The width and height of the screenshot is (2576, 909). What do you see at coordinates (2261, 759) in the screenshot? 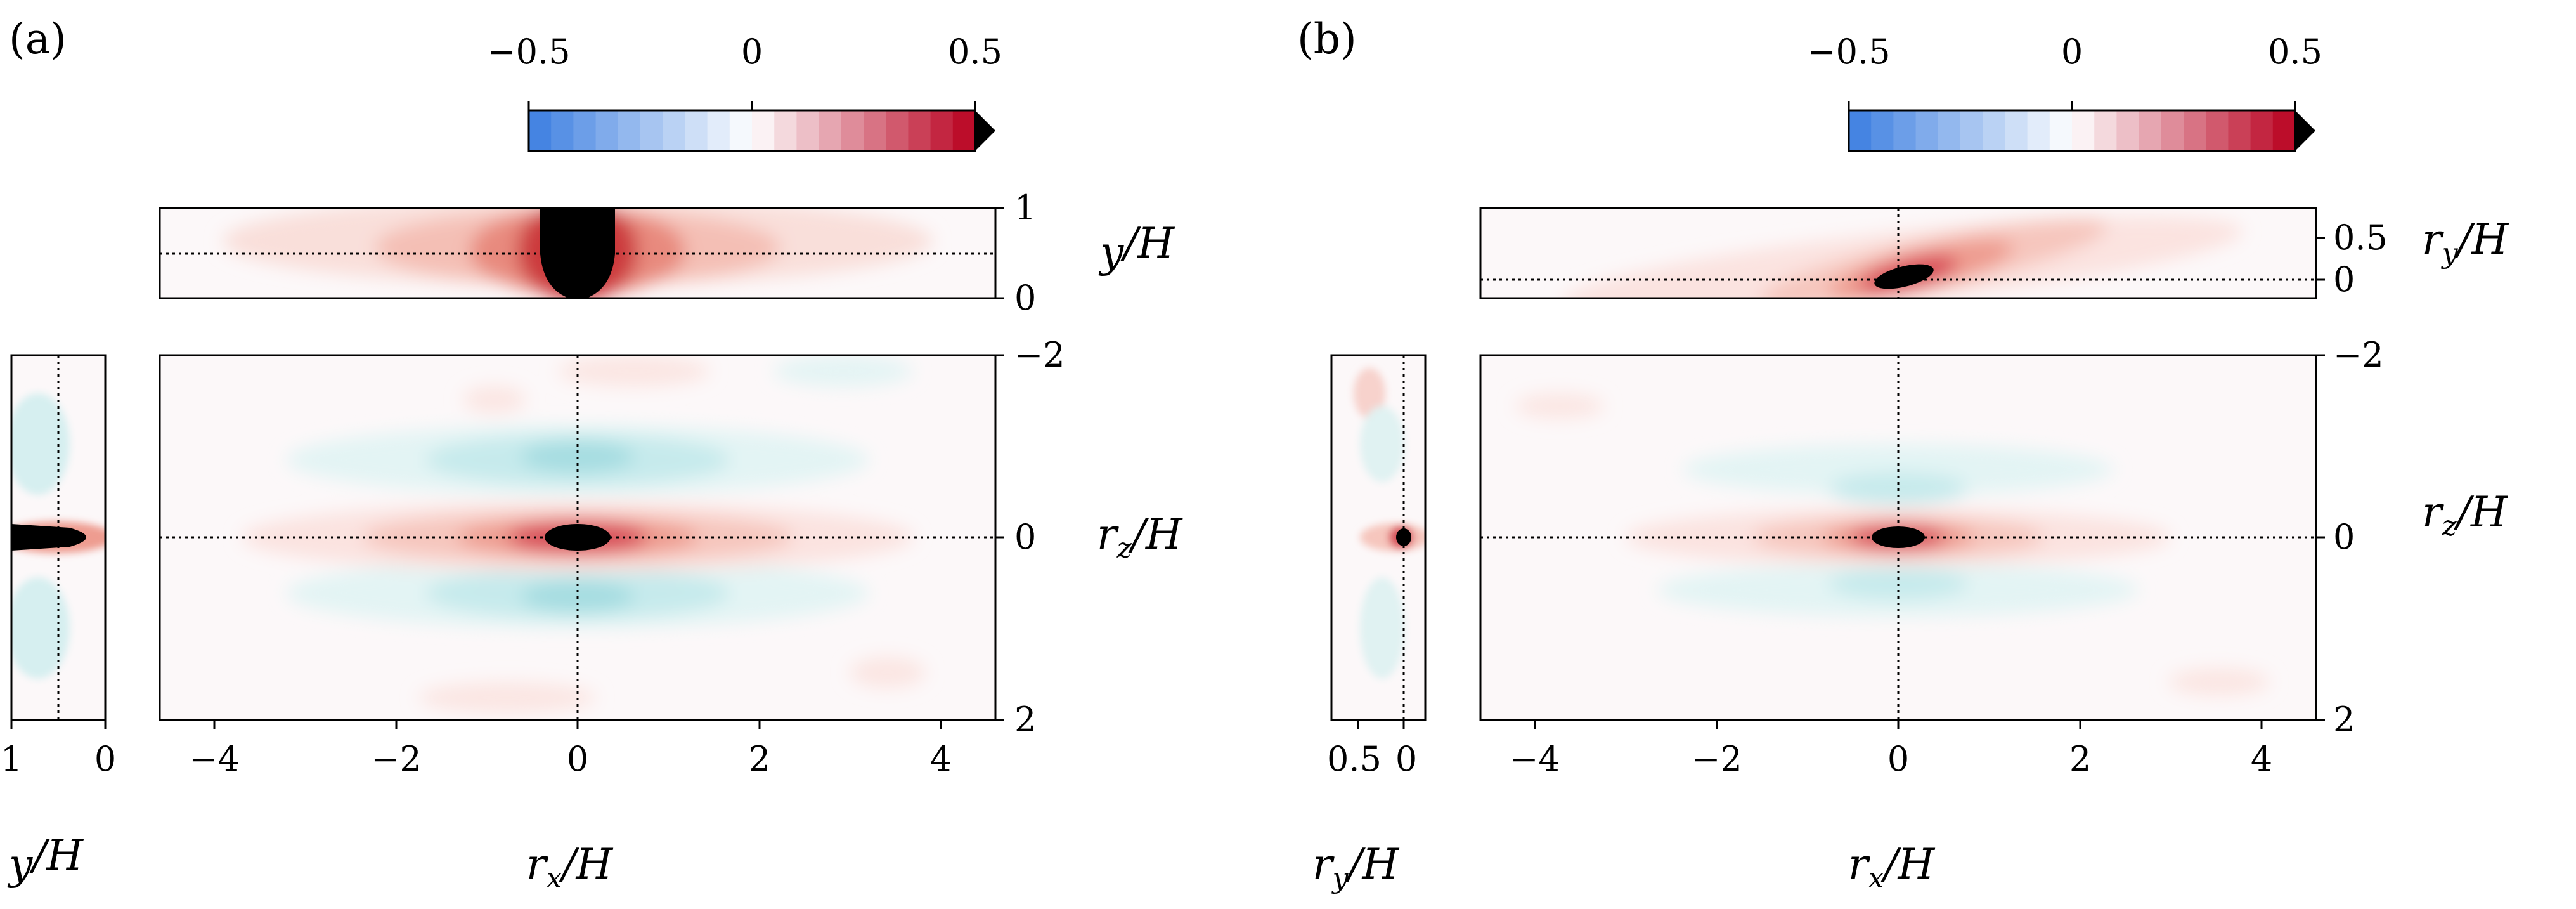
I see `x-tick-label: 4` at bounding box center [2261, 759].